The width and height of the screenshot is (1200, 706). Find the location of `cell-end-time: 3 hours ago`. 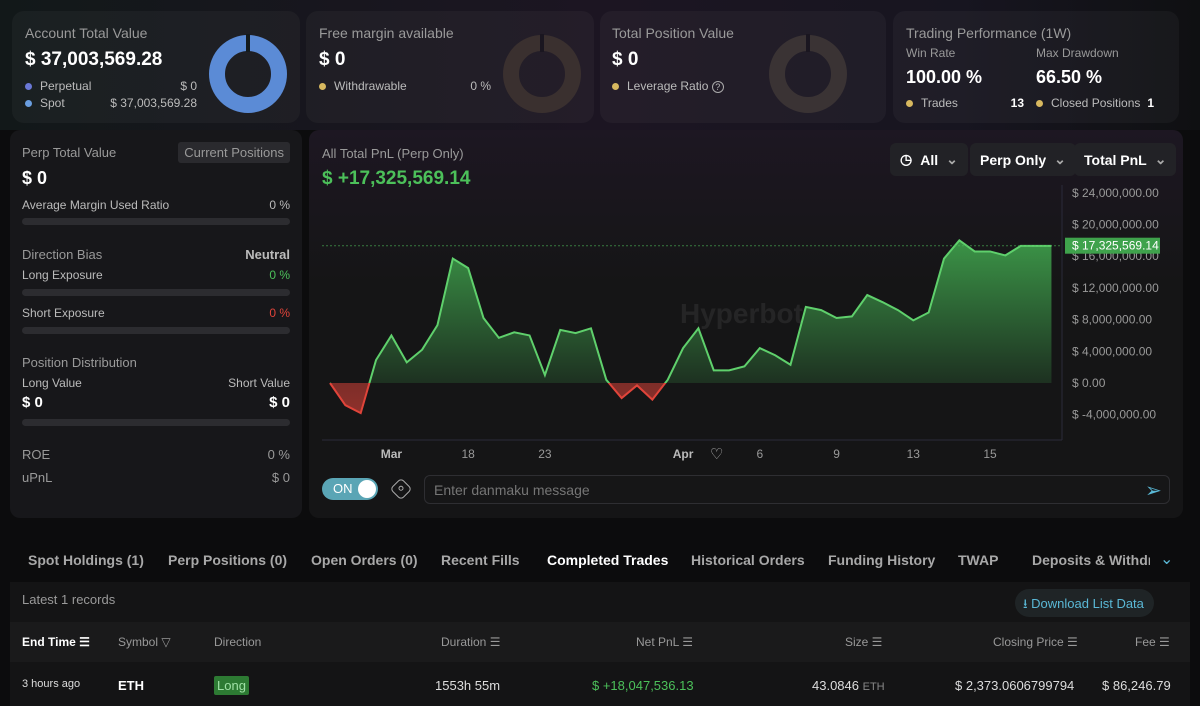

cell-end-time: 3 hours ago is located at coordinates (51, 684).